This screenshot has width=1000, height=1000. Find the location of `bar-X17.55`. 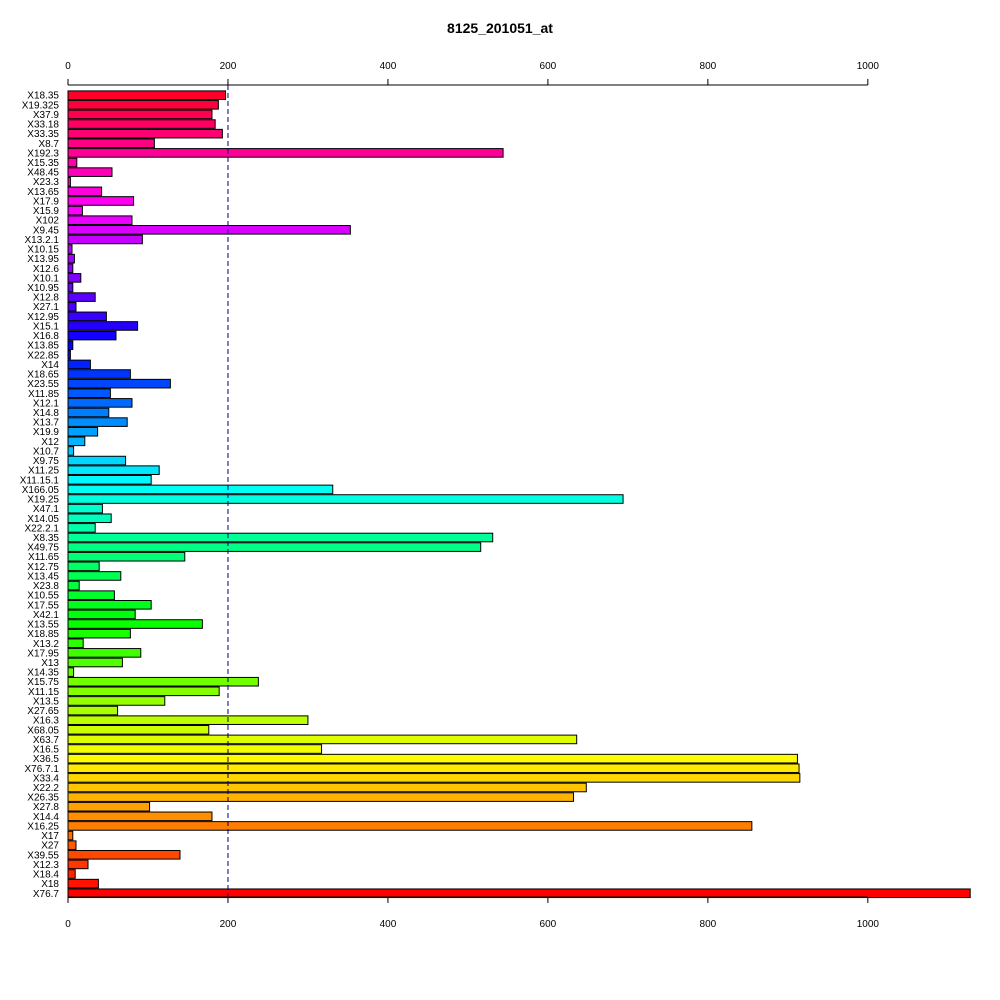

bar-X17.55 is located at coordinates (109, 605).